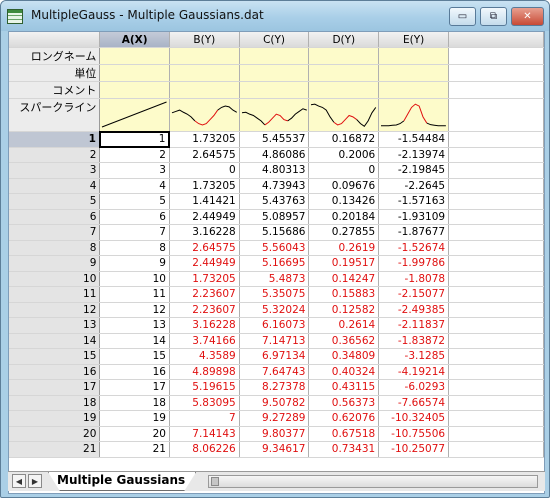  Describe the element at coordinates (414, 387) in the screenshot. I see `cell-e: -6.0293` at that location.